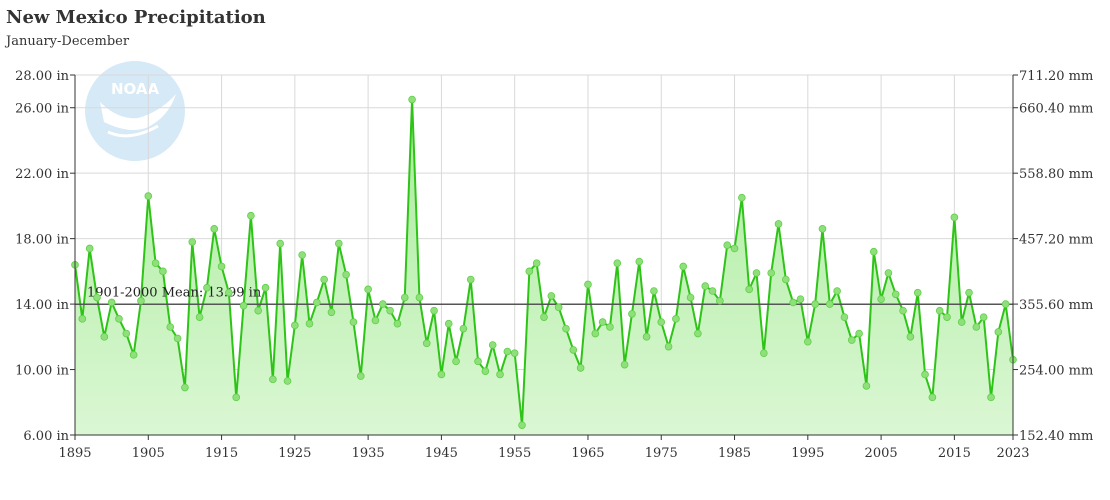  Describe the element at coordinates (133, 355) in the screenshot. I see `data-point-1903` at that location.